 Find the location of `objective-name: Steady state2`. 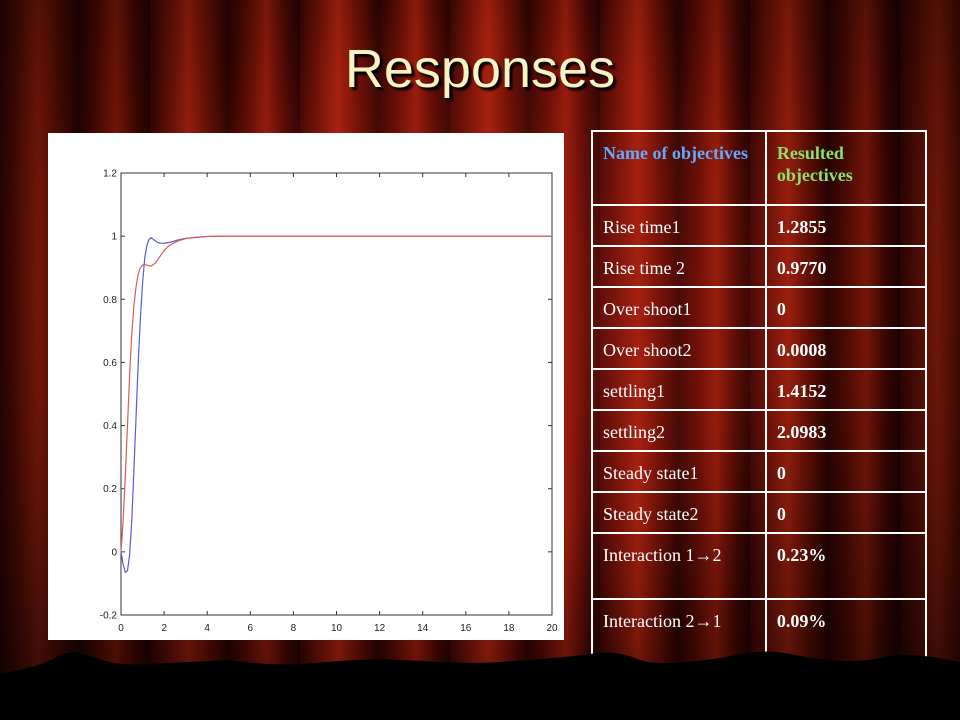

objective-name: Steady state2 is located at coordinates (679, 512).